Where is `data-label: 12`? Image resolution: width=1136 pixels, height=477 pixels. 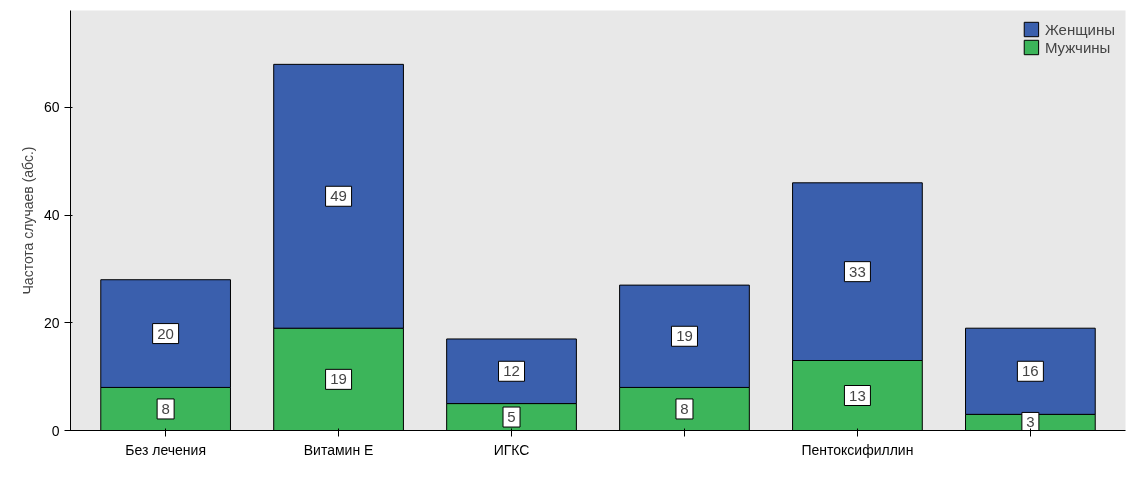 data-label: 12 is located at coordinates (511, 371).